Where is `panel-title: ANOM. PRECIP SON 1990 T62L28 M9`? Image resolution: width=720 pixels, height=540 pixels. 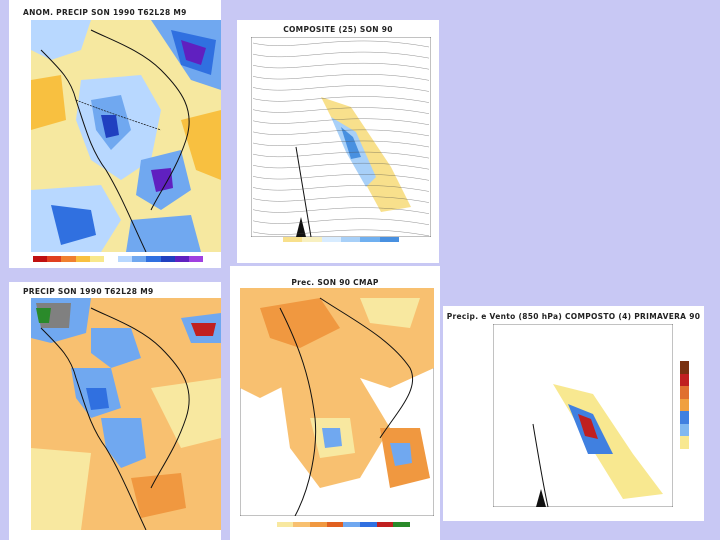 panel-title: ANOM. PRECIP SON 1990 T62L28 M9 is located at coordinates (105, 12).